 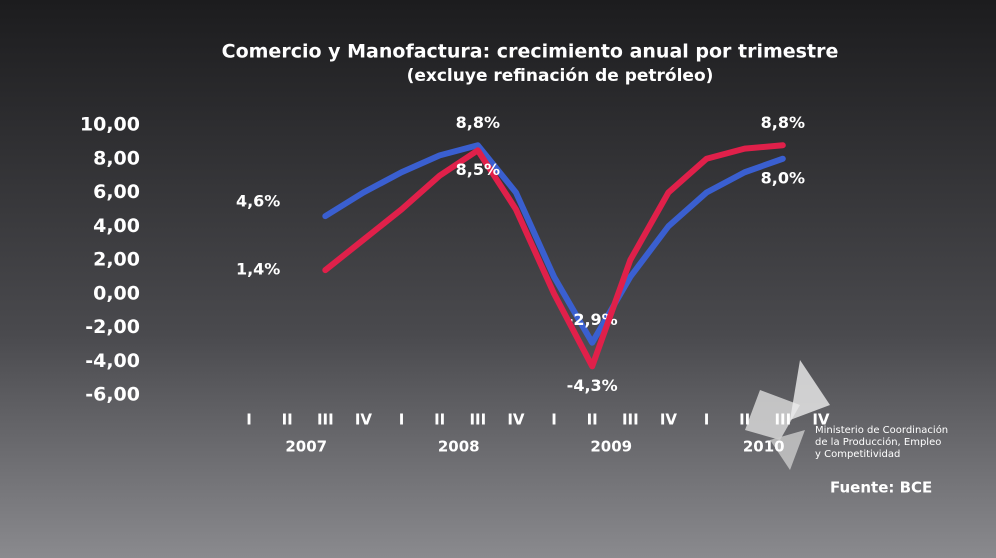 I want to click on y-tick-label: 0,00, so click(x=116, y=293).